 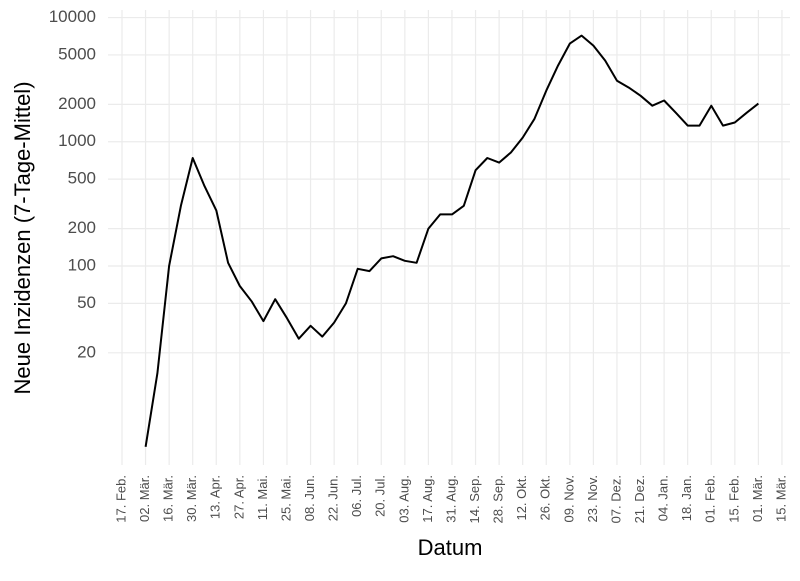 What do you see at coordinates (450, 547) in the screenshot?
I see `x-axis-label: Datum` at bounding box center [450, 547].